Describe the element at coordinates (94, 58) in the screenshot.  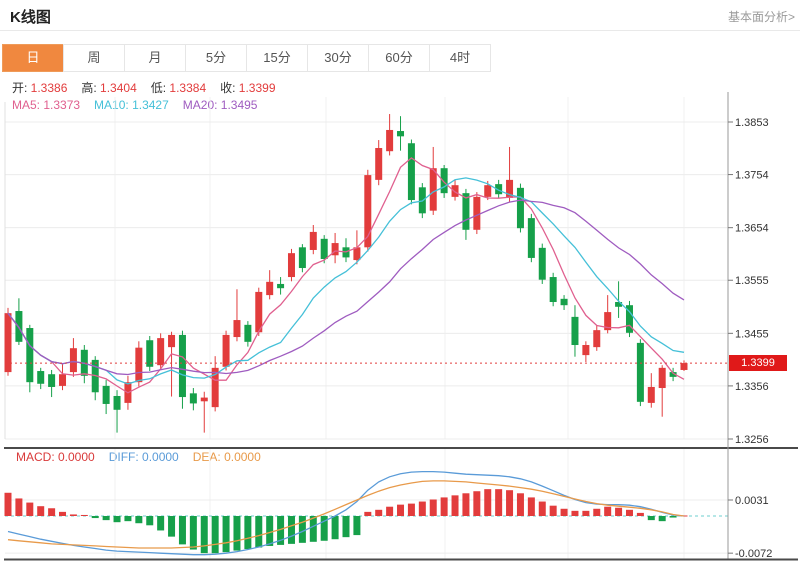
I see `tab-week: 周` at that location.